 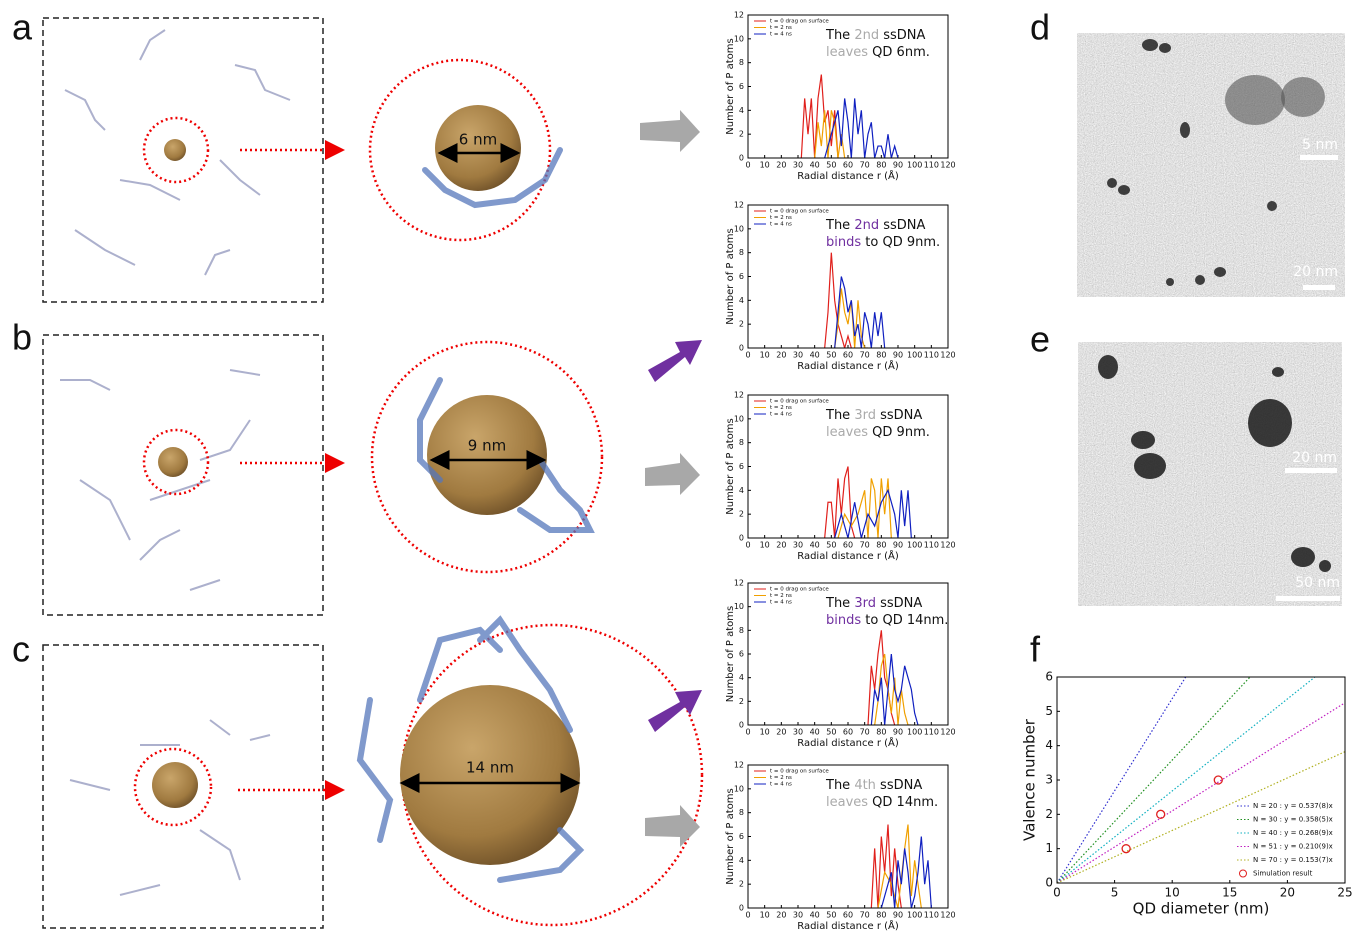 What do you see at coordinates (799, 212) in the screenshot?
I see `legend-label: t = 0 drag on surface` at bounding box center [799, 212].